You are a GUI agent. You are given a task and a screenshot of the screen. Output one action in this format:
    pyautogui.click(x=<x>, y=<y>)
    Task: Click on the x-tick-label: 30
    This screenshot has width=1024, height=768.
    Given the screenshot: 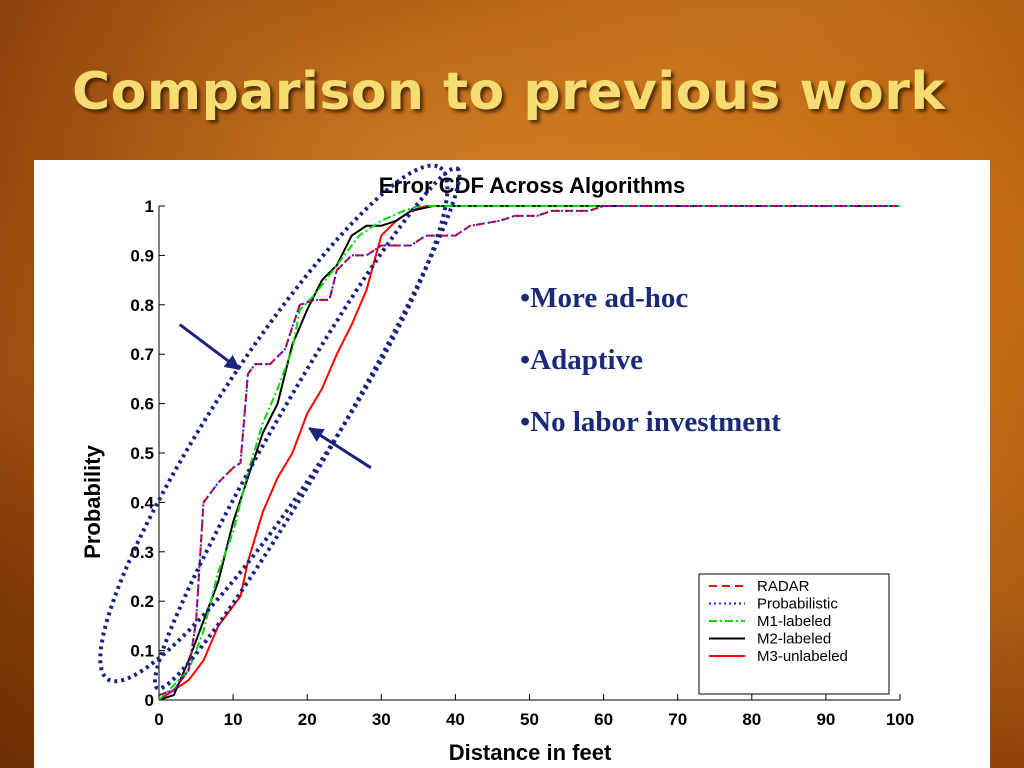 What is the action you would take?
    pyautogui.click(x=381, y=719)
    